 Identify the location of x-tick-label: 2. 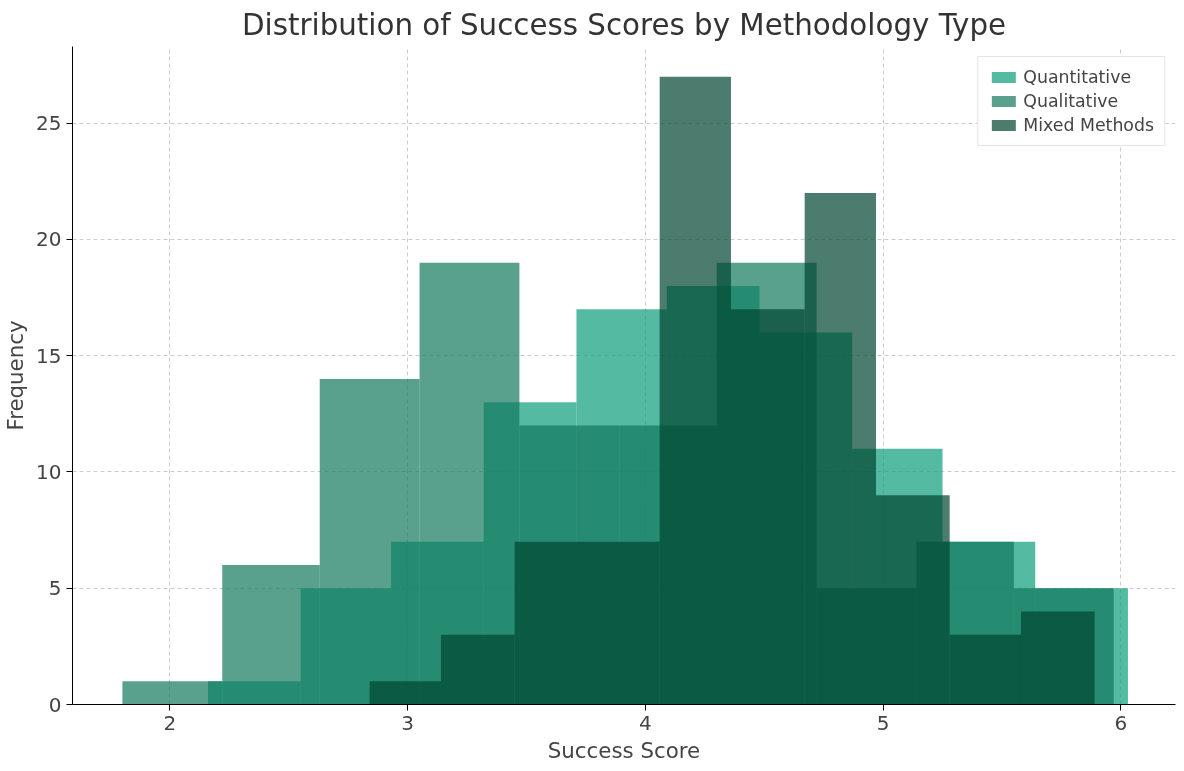
(170, 722).